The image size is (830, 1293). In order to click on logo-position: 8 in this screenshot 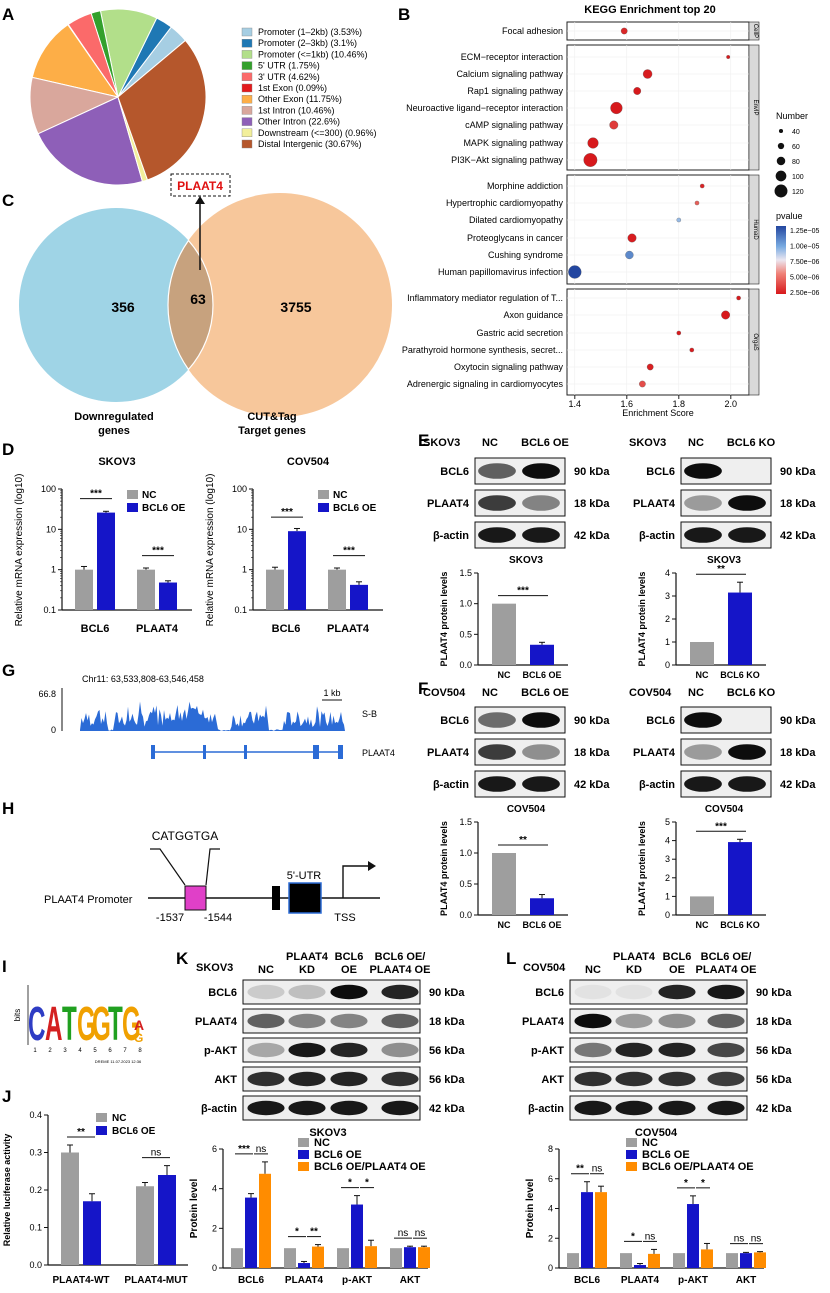, I will do `click(140, 1051)`.